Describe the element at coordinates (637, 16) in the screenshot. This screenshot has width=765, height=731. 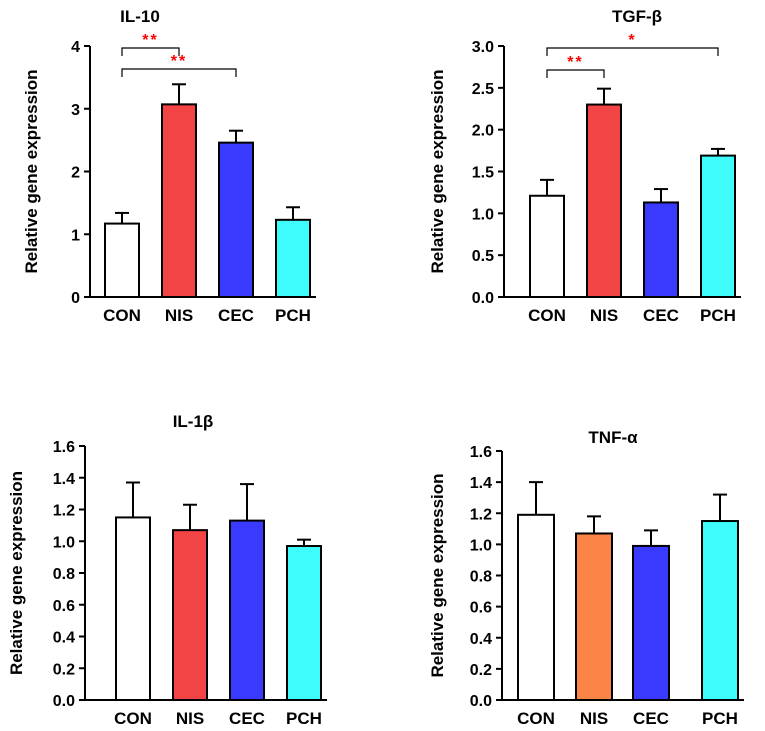
I see `chart-title: TGF-β` at that location.